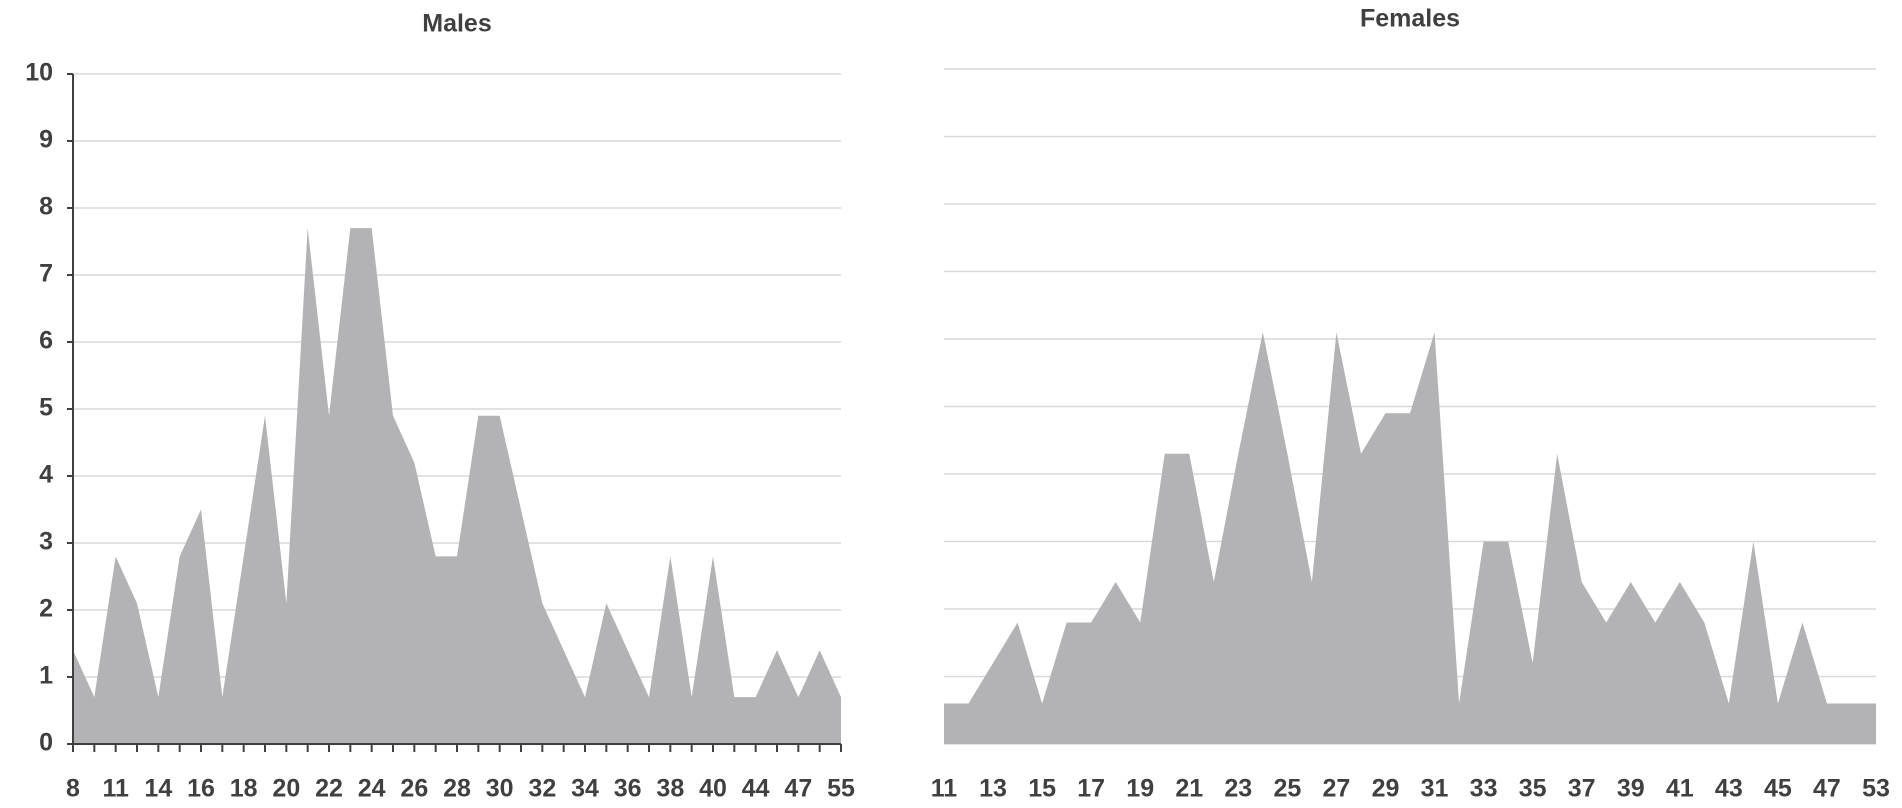 This screenshot has height=808, width=1902. I want to click on x-tick-label: 39, so click(1631, 789).